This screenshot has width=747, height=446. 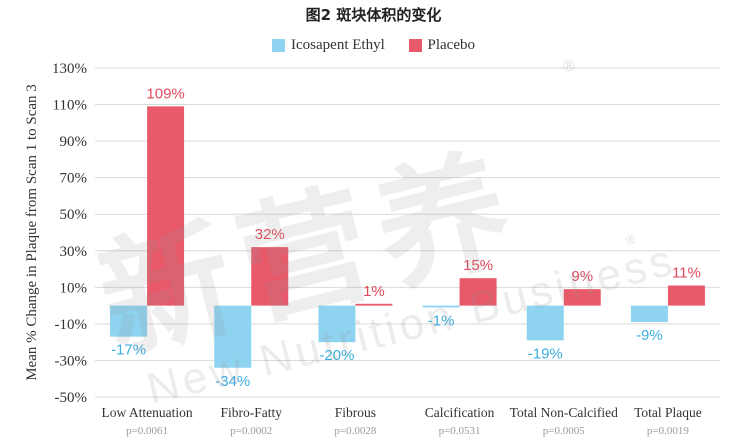 What do you see at coordinates (564, 412) in the screenshot?
I see `x-tick-label: Total Non-Calcified` at bounding box center [564, 412].